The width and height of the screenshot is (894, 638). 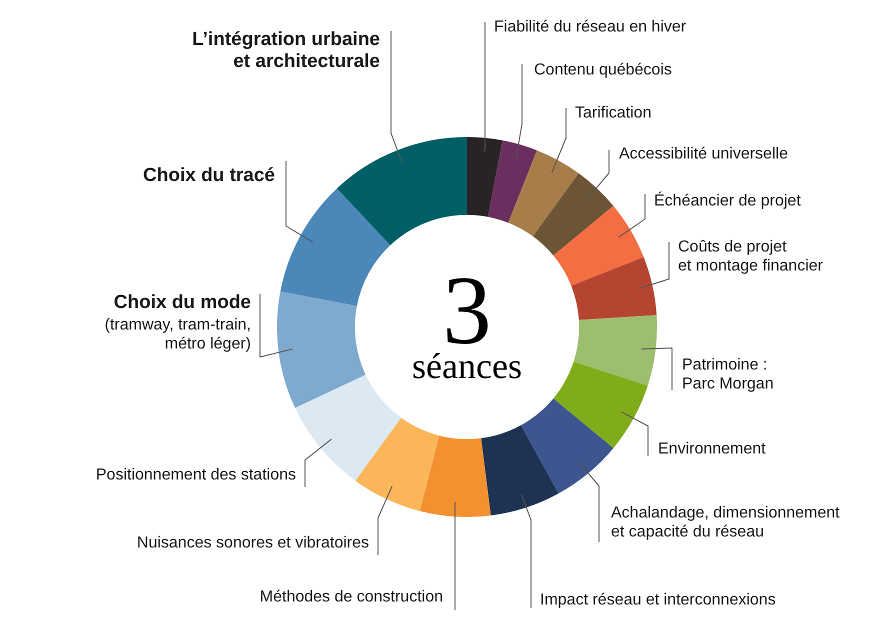 What do you see at coordinates (728, 200) in the screenshot?
I see `slice-label: Échéancier de projet` at bounding box center [728, 200].